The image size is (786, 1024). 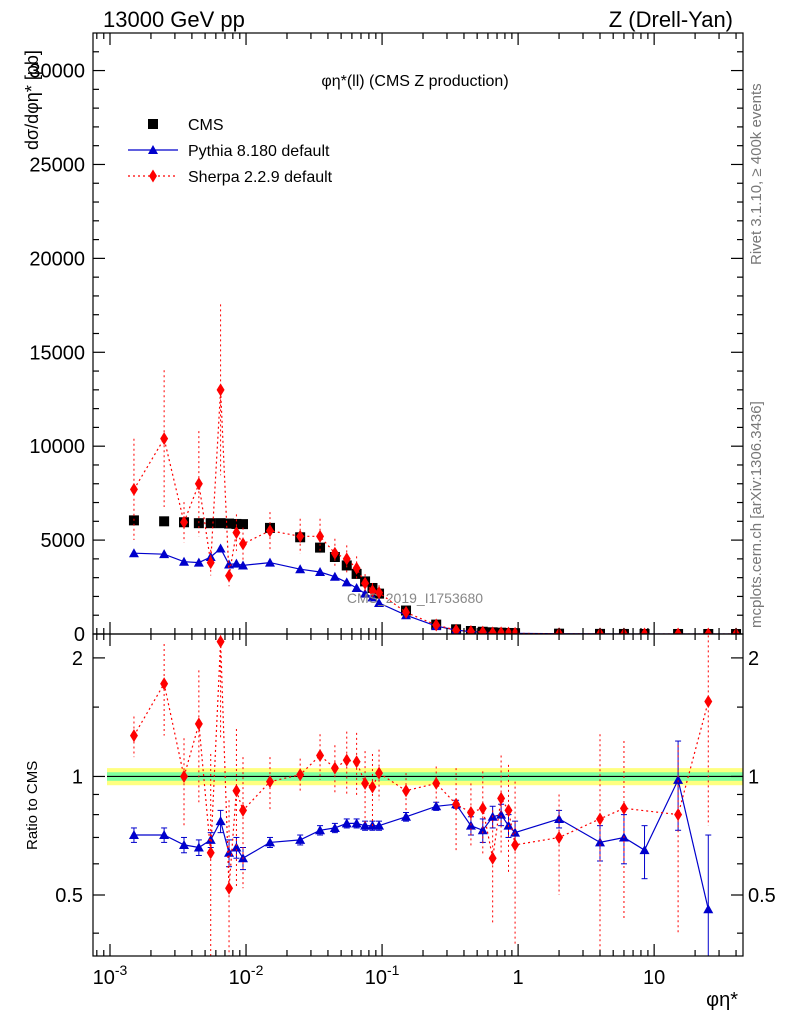 What do you see at coordinates (421, 844) in the screenshot?
I see `ratio-series-line` at bounding box center [421, 844].